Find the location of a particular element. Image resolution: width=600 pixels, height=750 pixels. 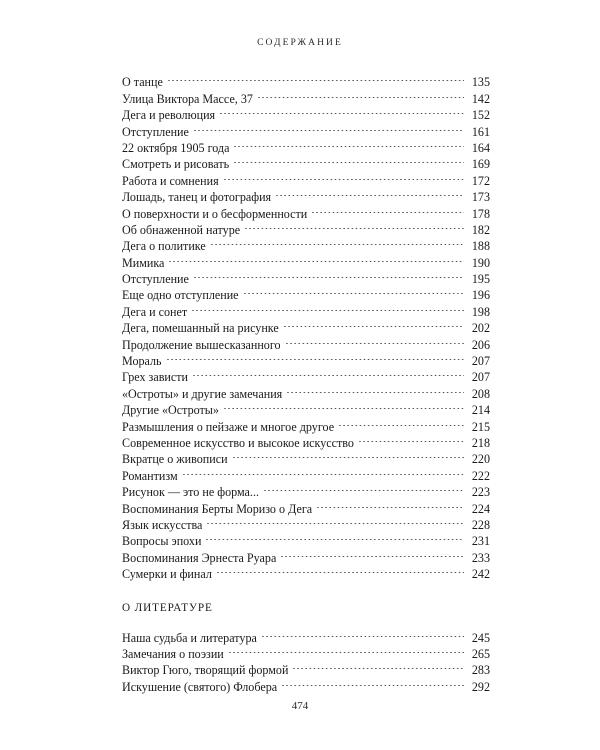

toc-entry: Воспоминания Берты Моризо о Дега 224 is located at coordinates (306, 506).